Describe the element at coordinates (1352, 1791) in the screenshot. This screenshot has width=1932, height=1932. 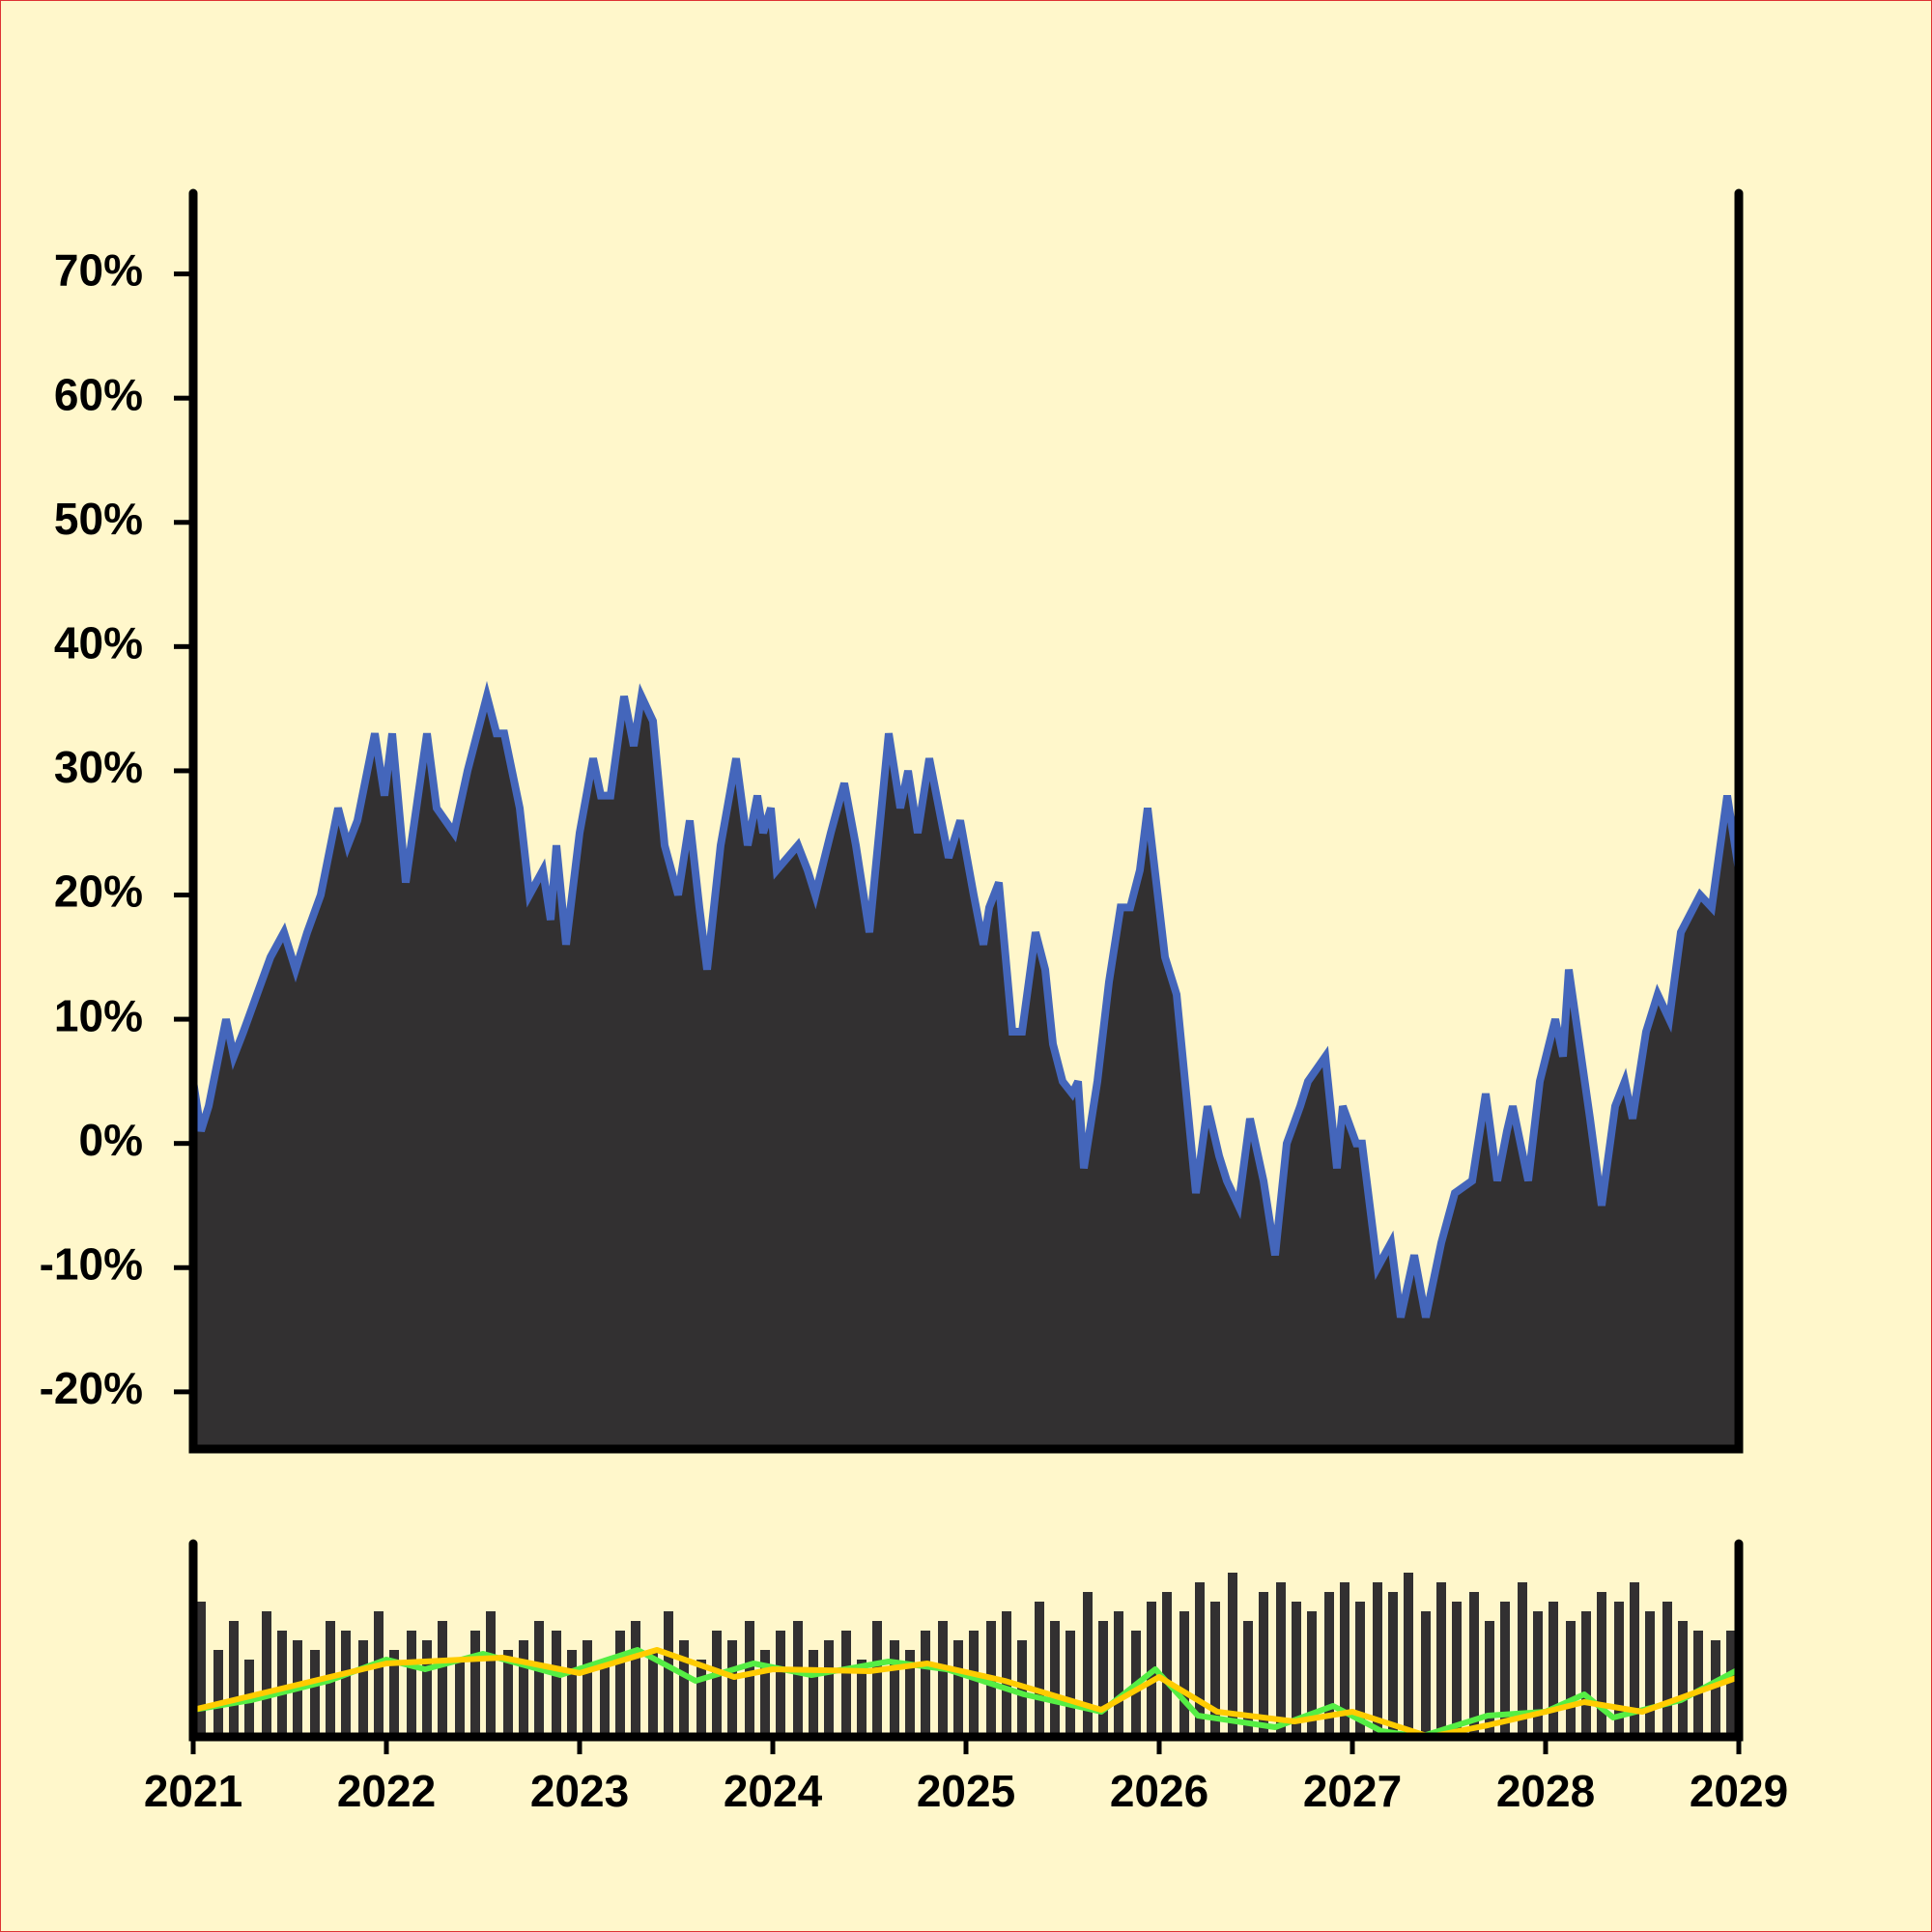
I see `x-tick-label: 2027` at that location.